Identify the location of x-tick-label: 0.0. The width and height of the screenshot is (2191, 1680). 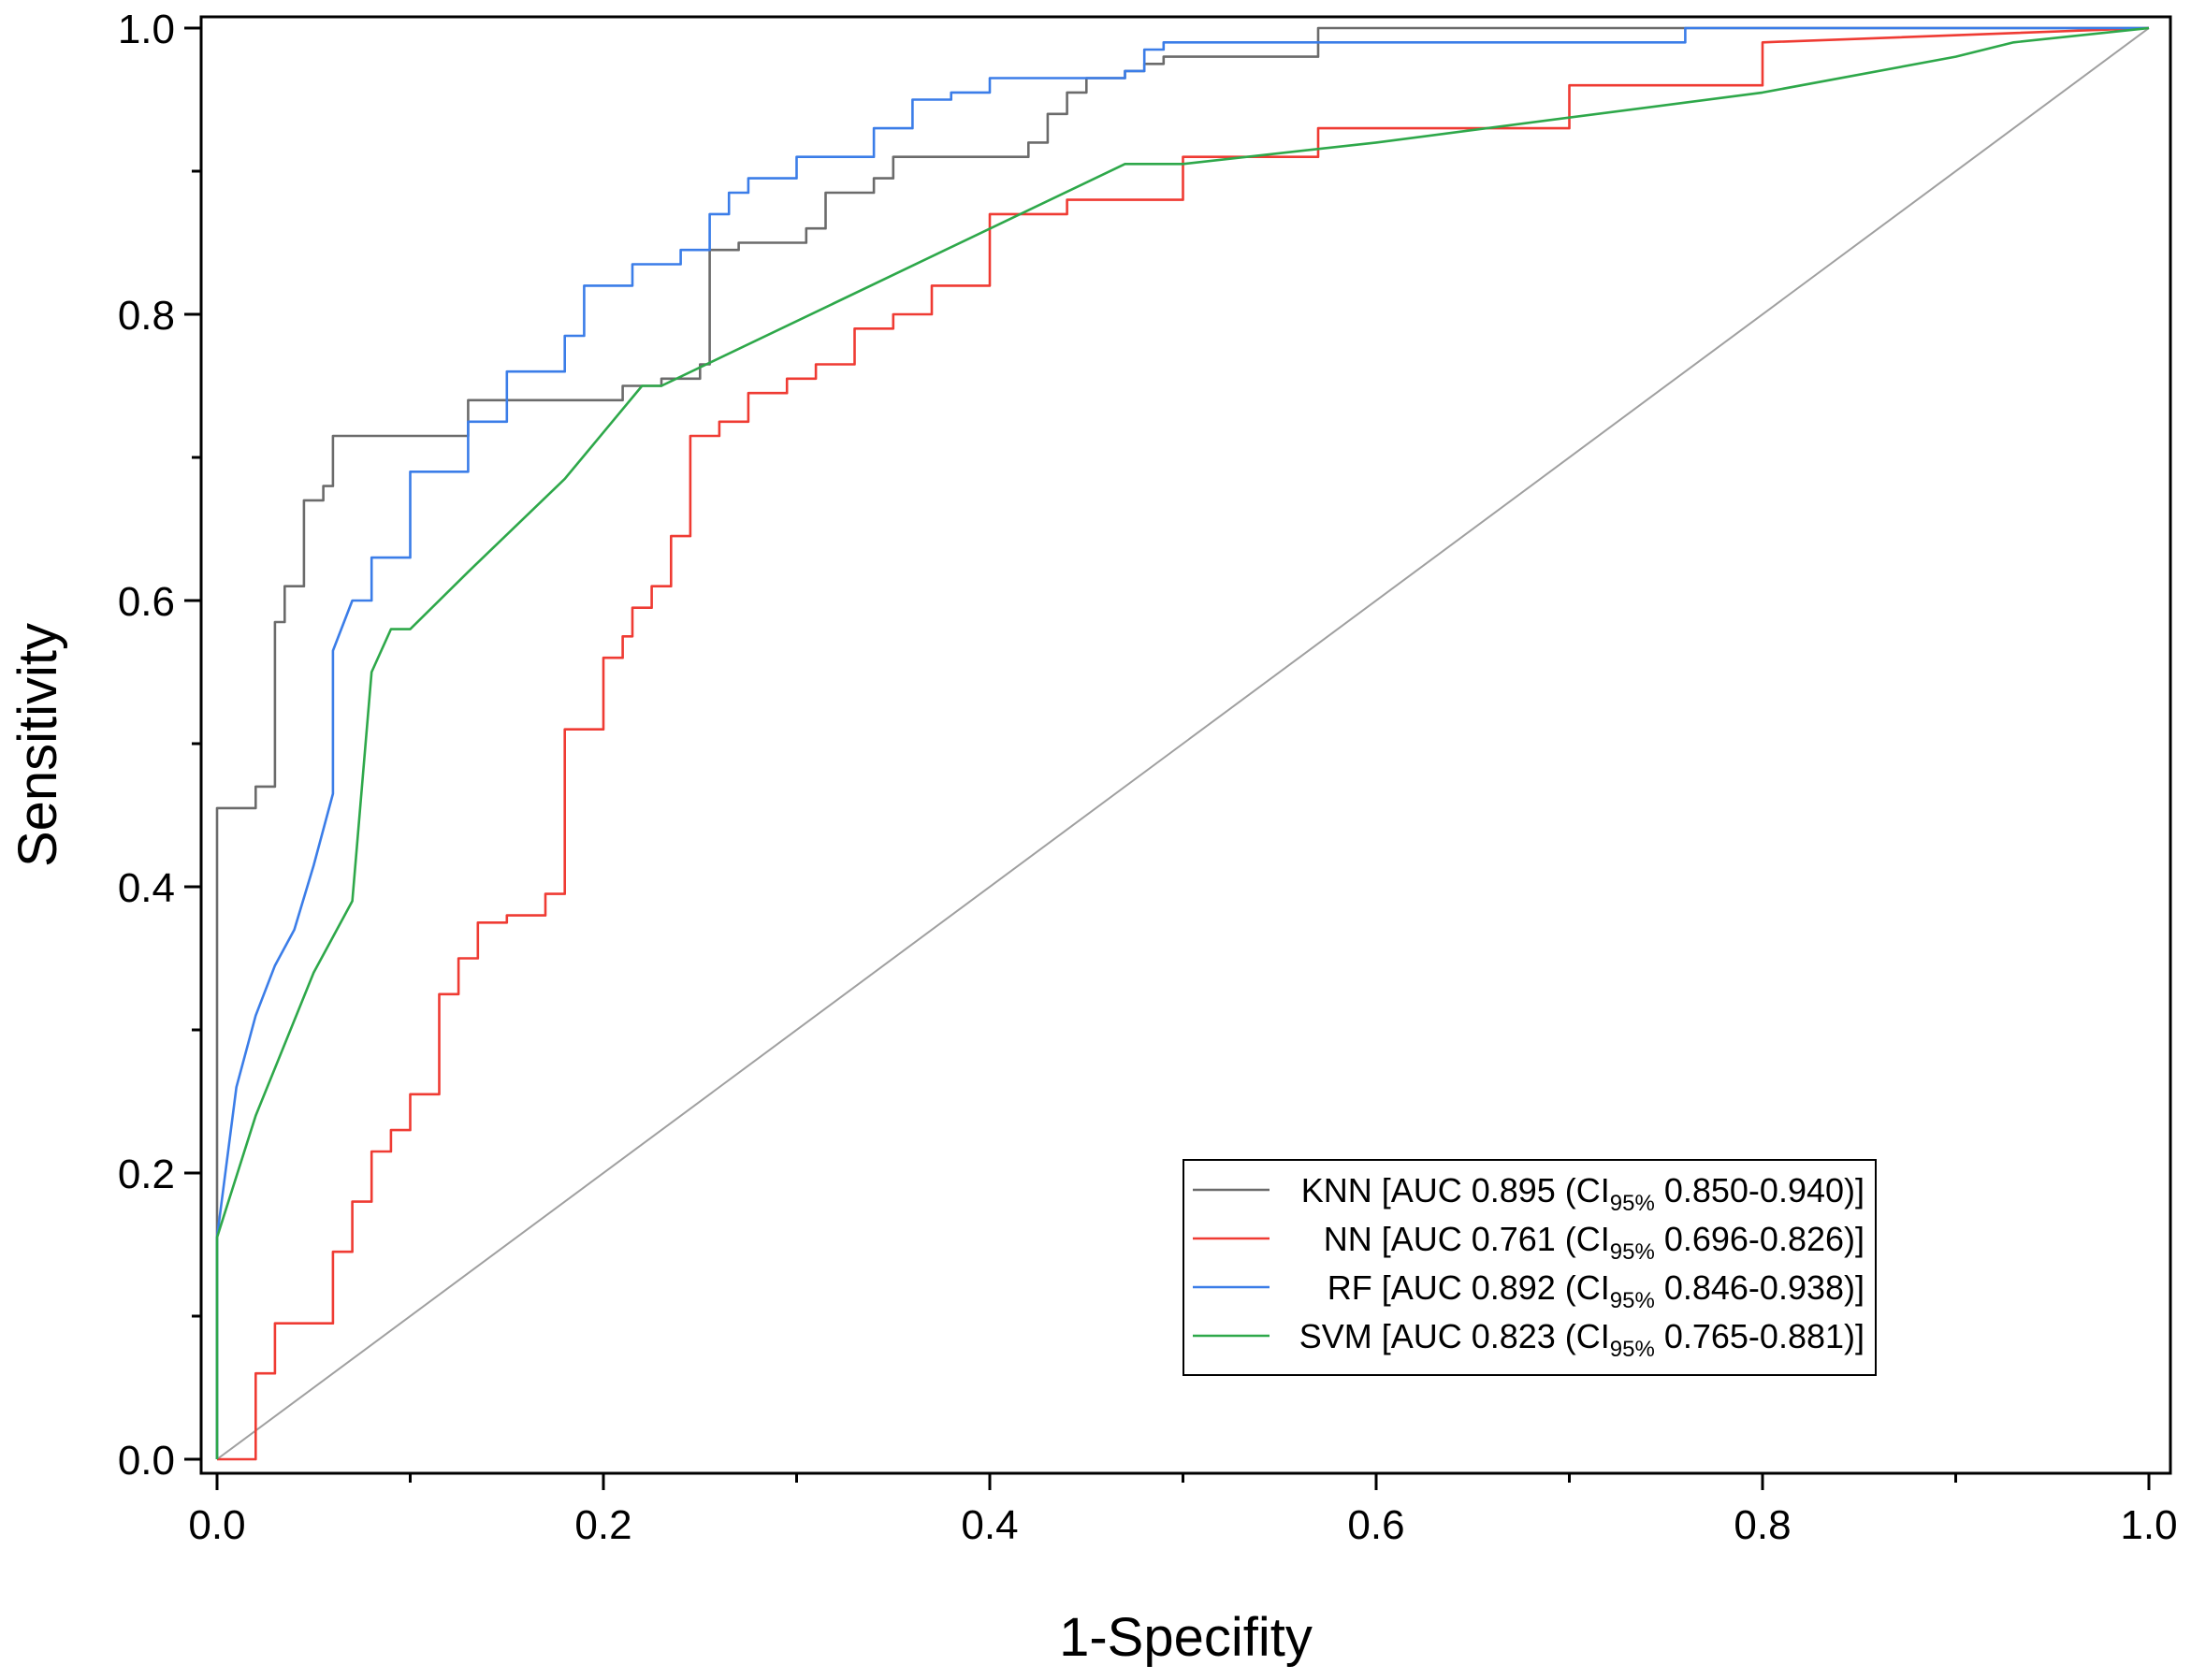
(216, 1525).